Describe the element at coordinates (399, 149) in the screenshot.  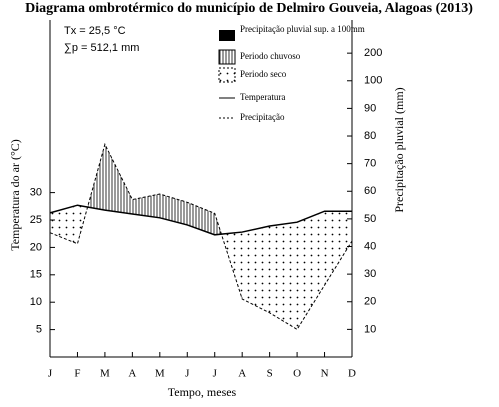
I see `y2-axis-title: Precipitação pluvial (mm)` at that location.